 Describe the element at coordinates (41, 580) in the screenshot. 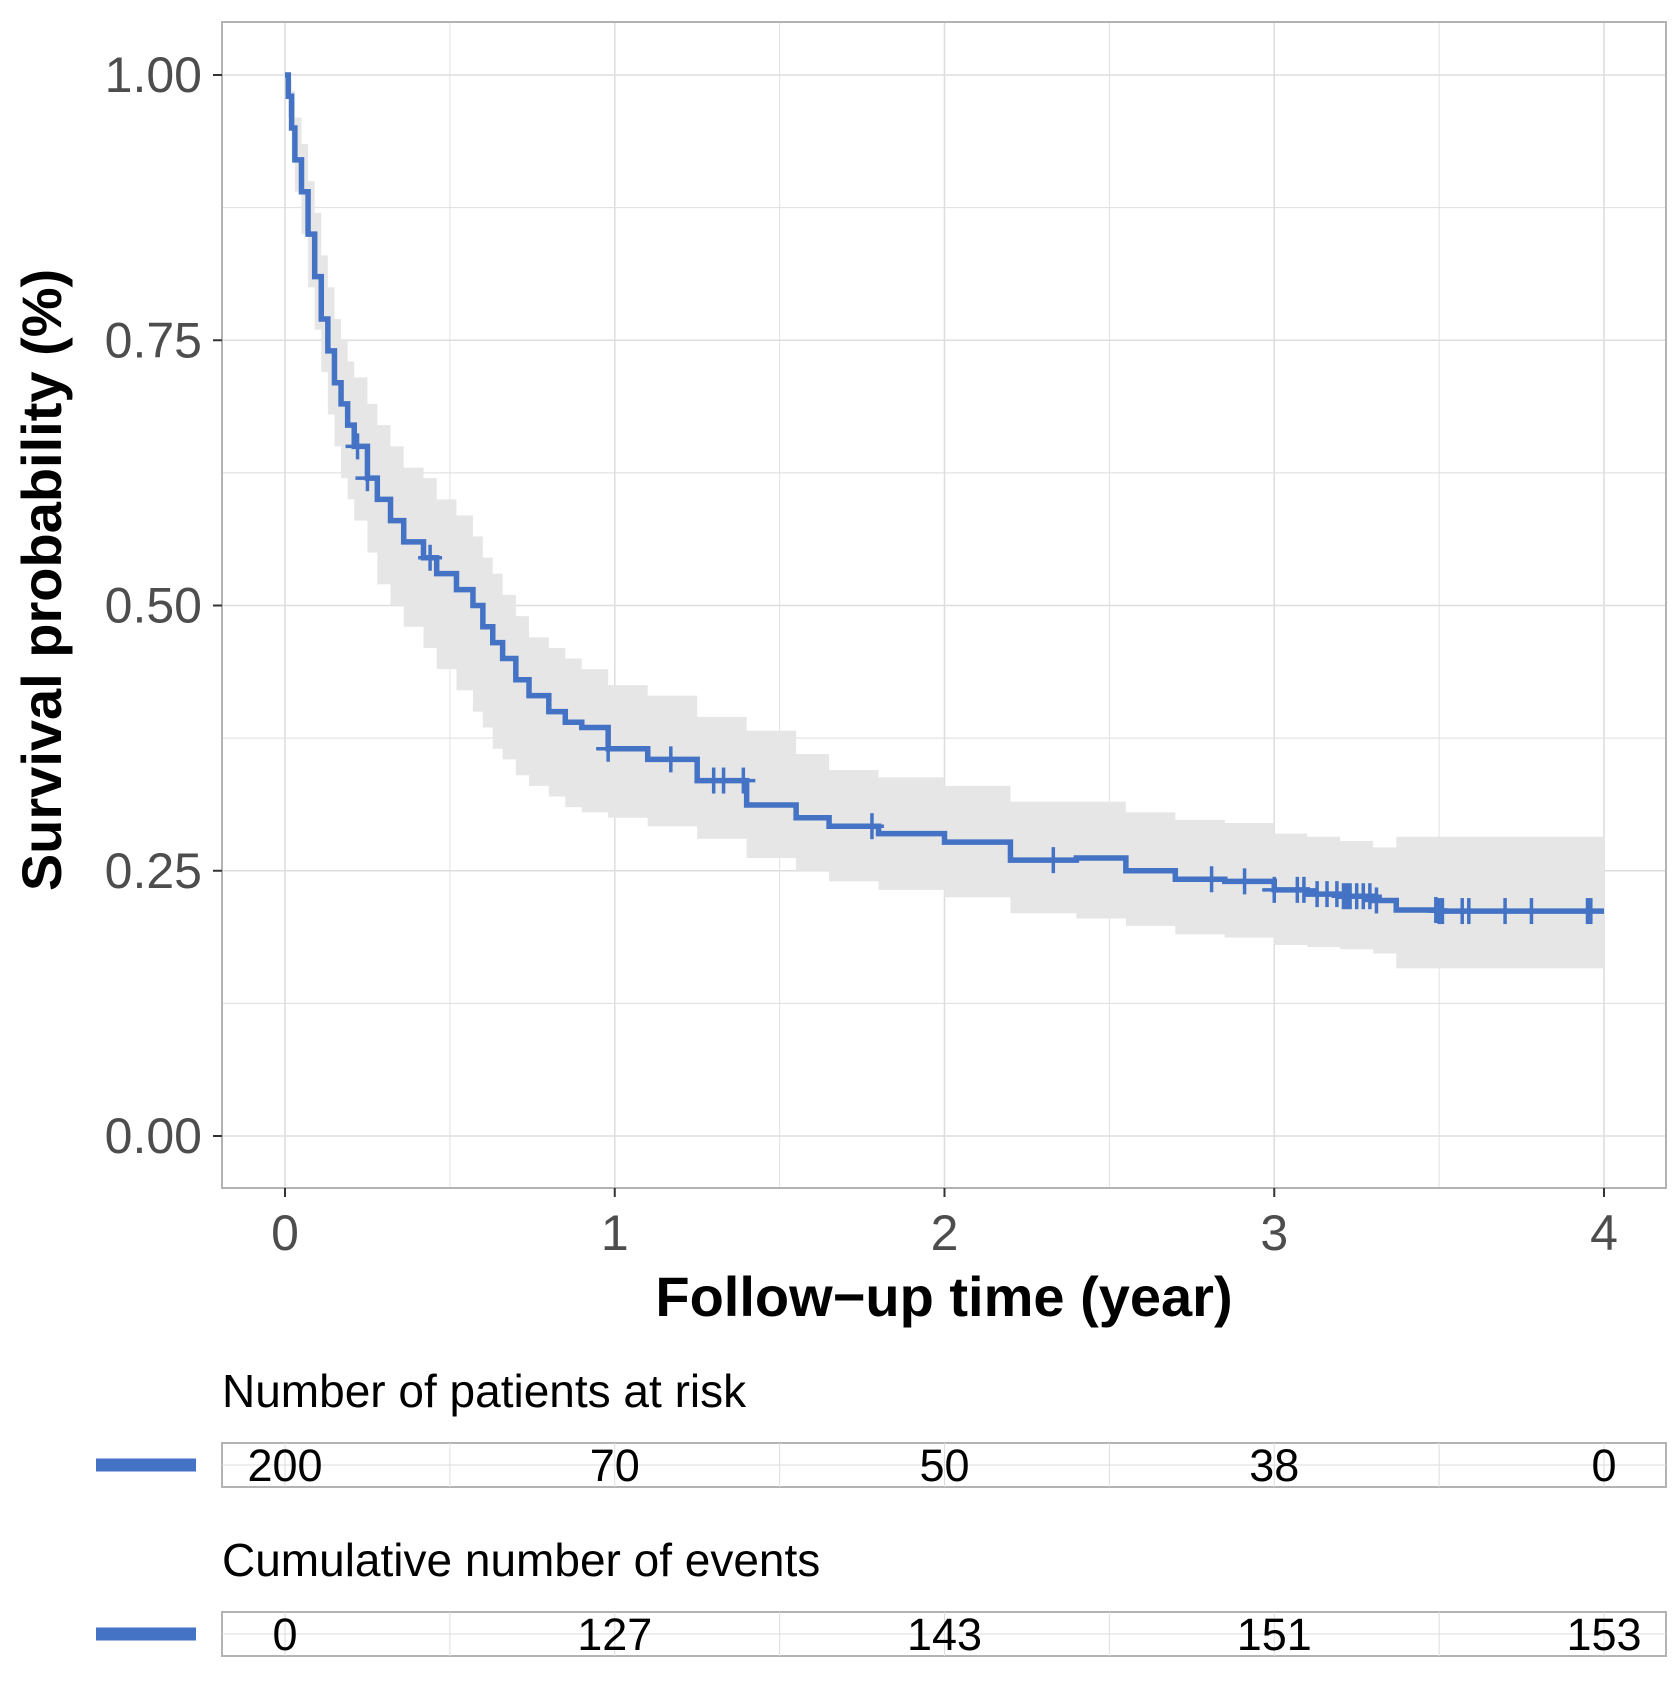

I see `y-axis-title: Survival probability (%)` at that location.